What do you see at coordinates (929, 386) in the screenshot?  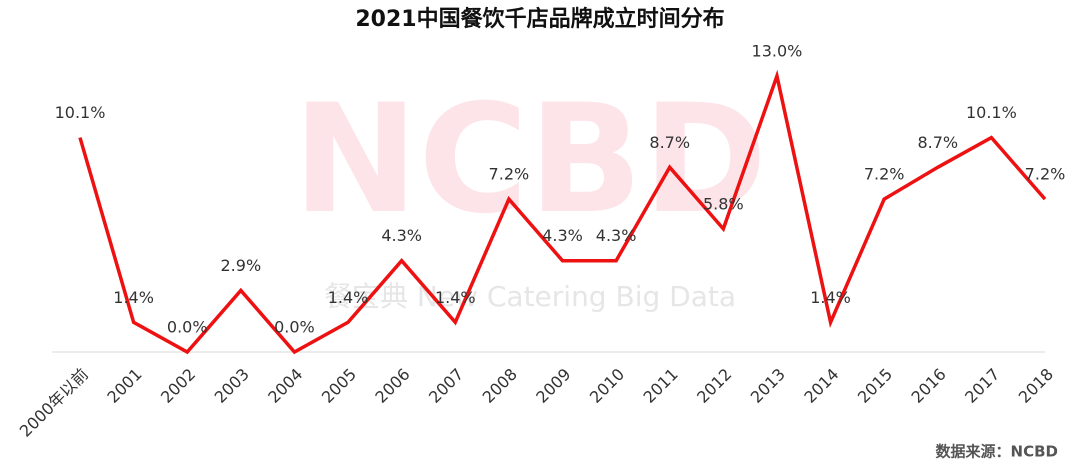 I see `x-tick-label: 2016` at bounding box center [929, 386].